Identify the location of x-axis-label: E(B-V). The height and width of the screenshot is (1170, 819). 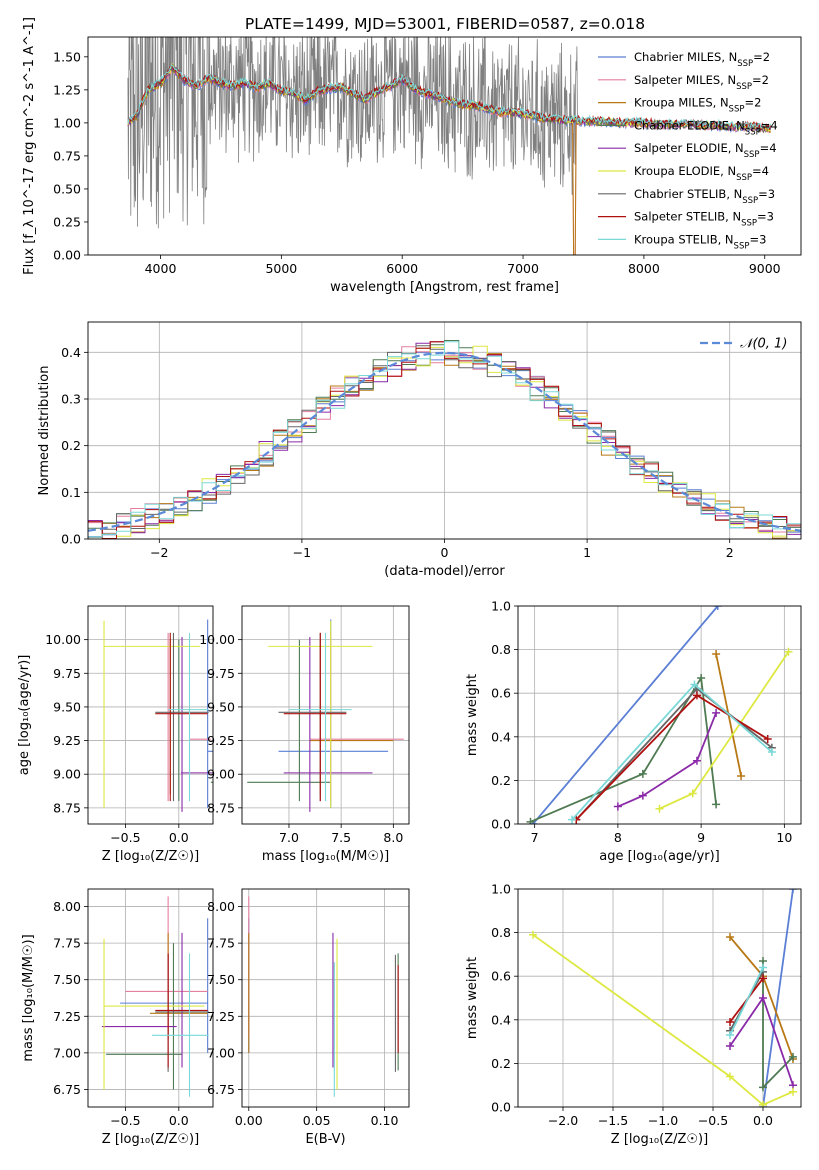
(325, 1139).